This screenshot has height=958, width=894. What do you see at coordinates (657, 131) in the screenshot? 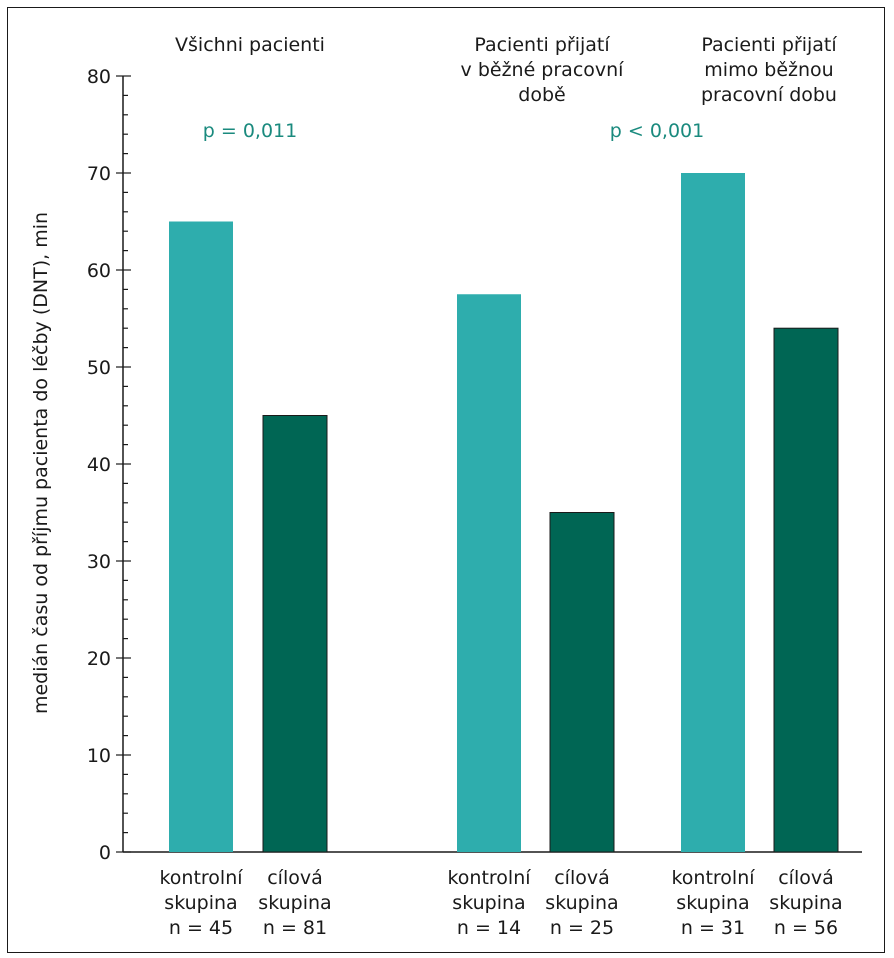
I see `p-value-subgroups: p < 0,001` at bounding box center [657, 131].